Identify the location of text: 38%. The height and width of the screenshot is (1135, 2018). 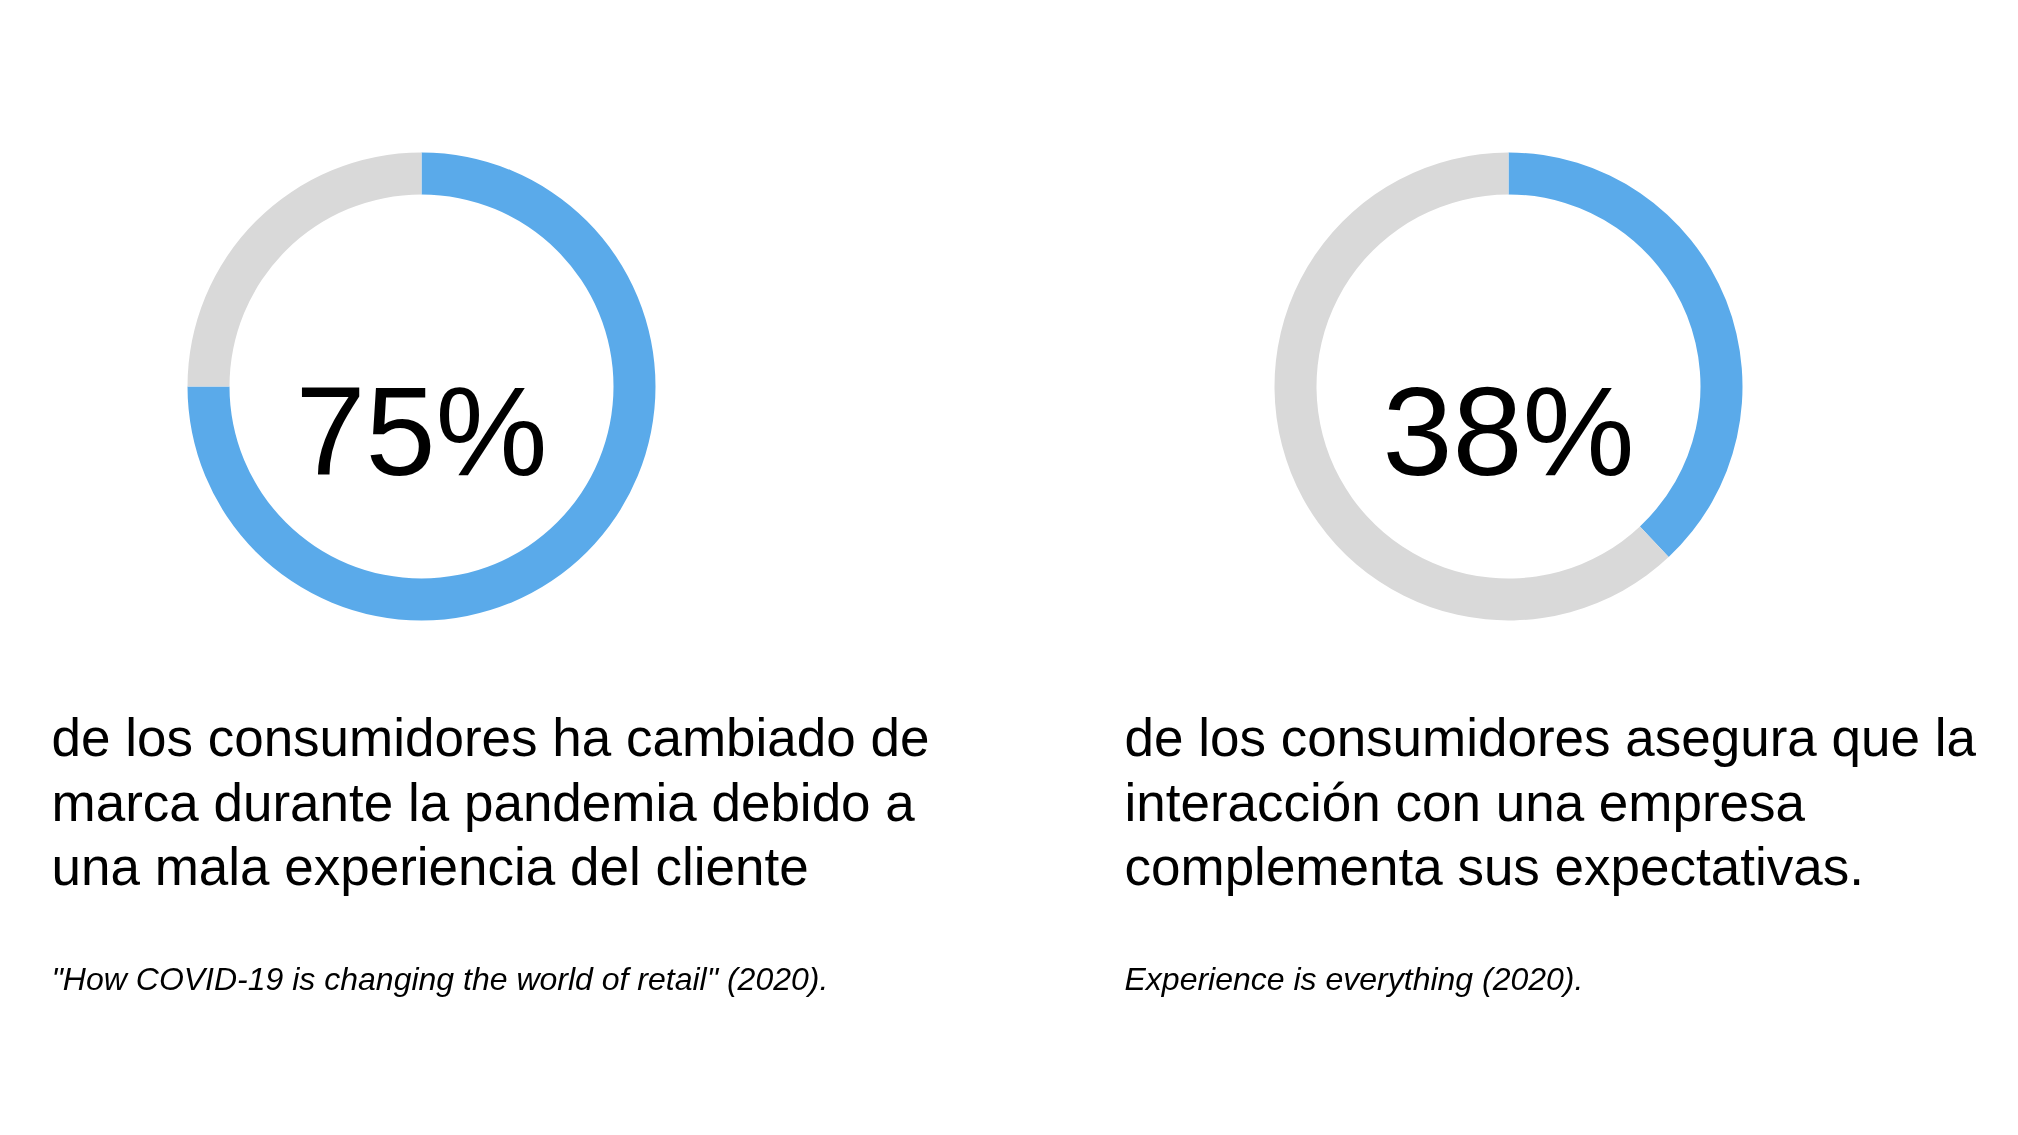
(1508, 432).